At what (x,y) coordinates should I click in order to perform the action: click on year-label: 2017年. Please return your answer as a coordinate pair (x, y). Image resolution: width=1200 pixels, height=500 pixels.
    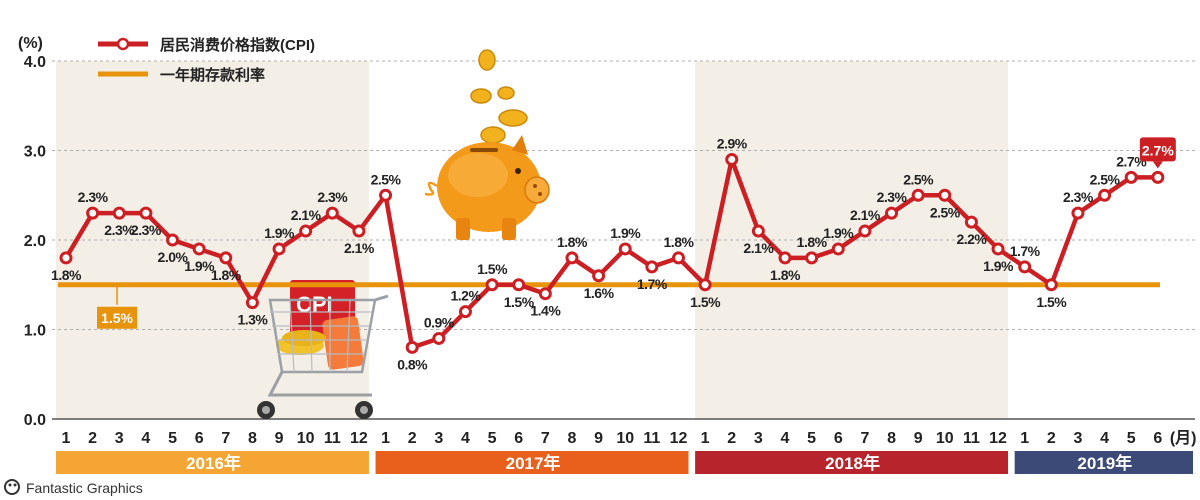
    Looking at the image, I should click on (533, 463).